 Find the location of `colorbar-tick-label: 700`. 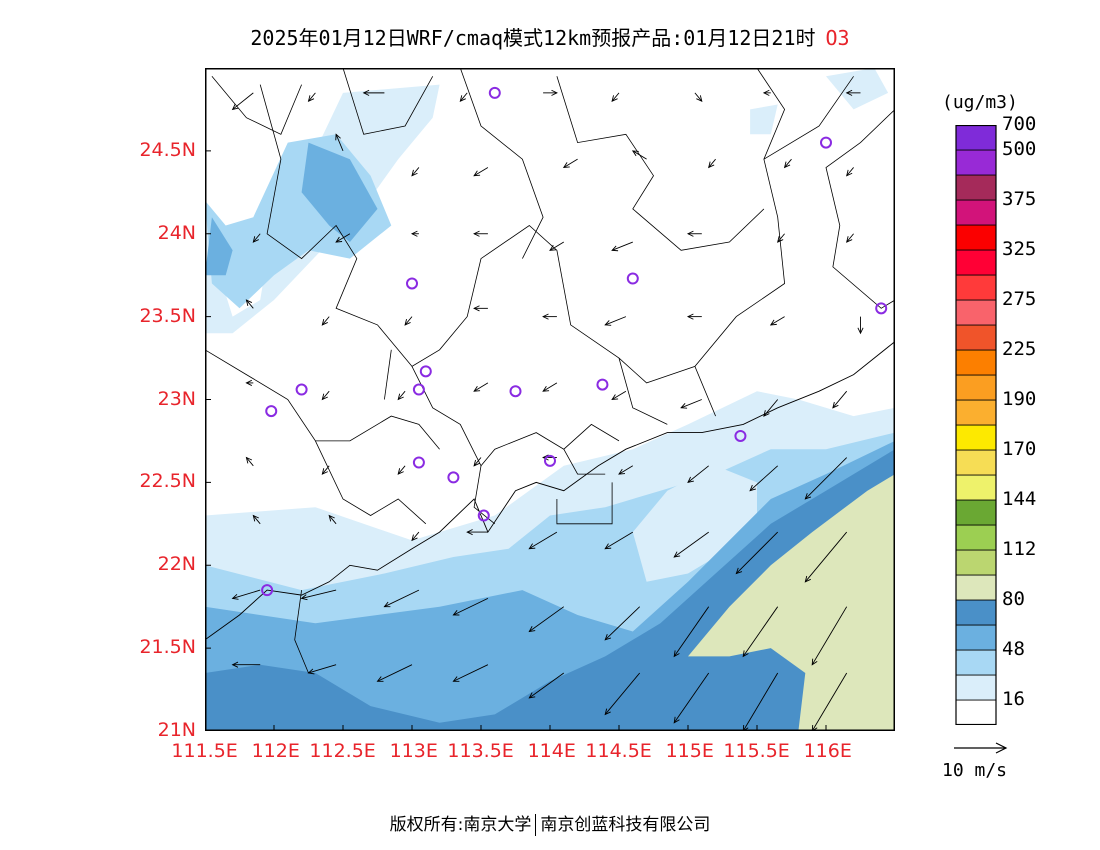

colorbar-tick-label: 700 is located at coordinates (1019, 124).